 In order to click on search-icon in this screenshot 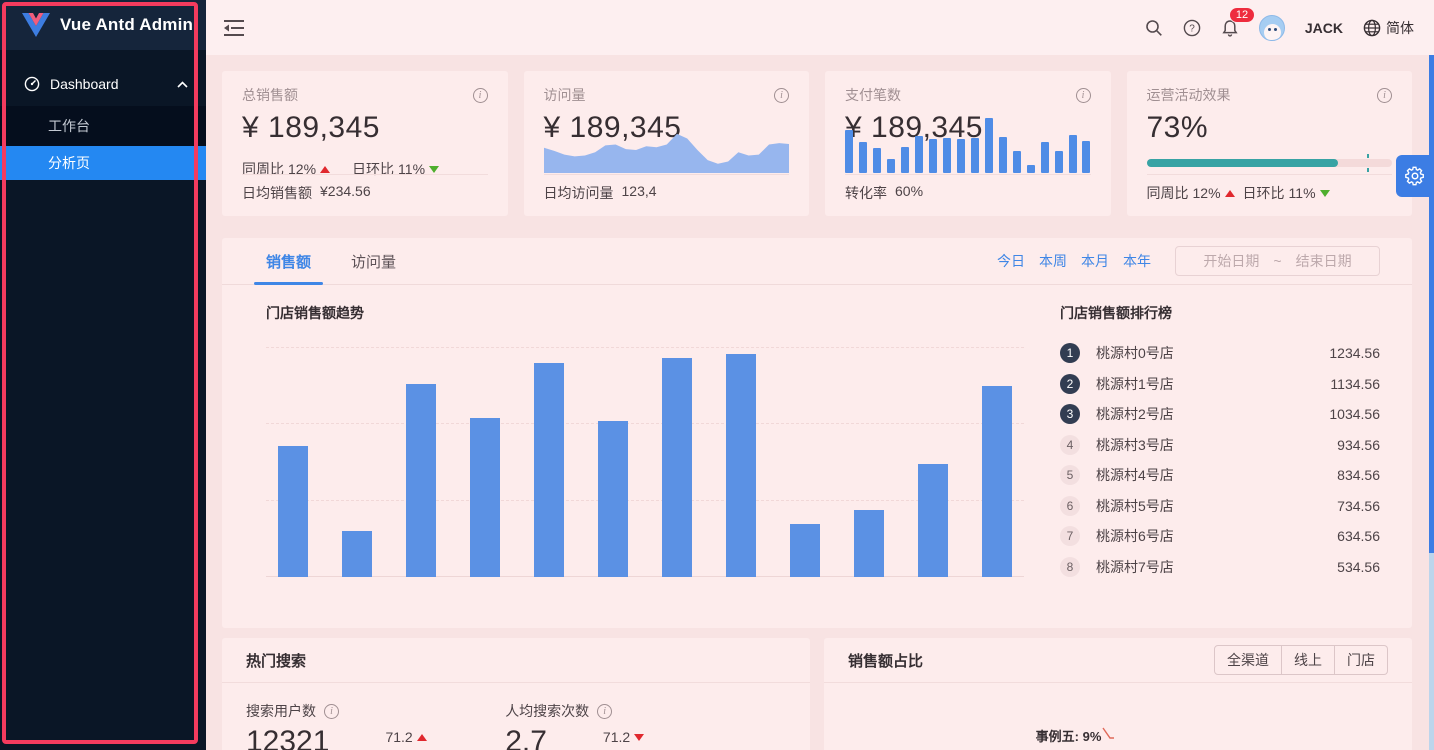, I will do `click(1154, 28)`.